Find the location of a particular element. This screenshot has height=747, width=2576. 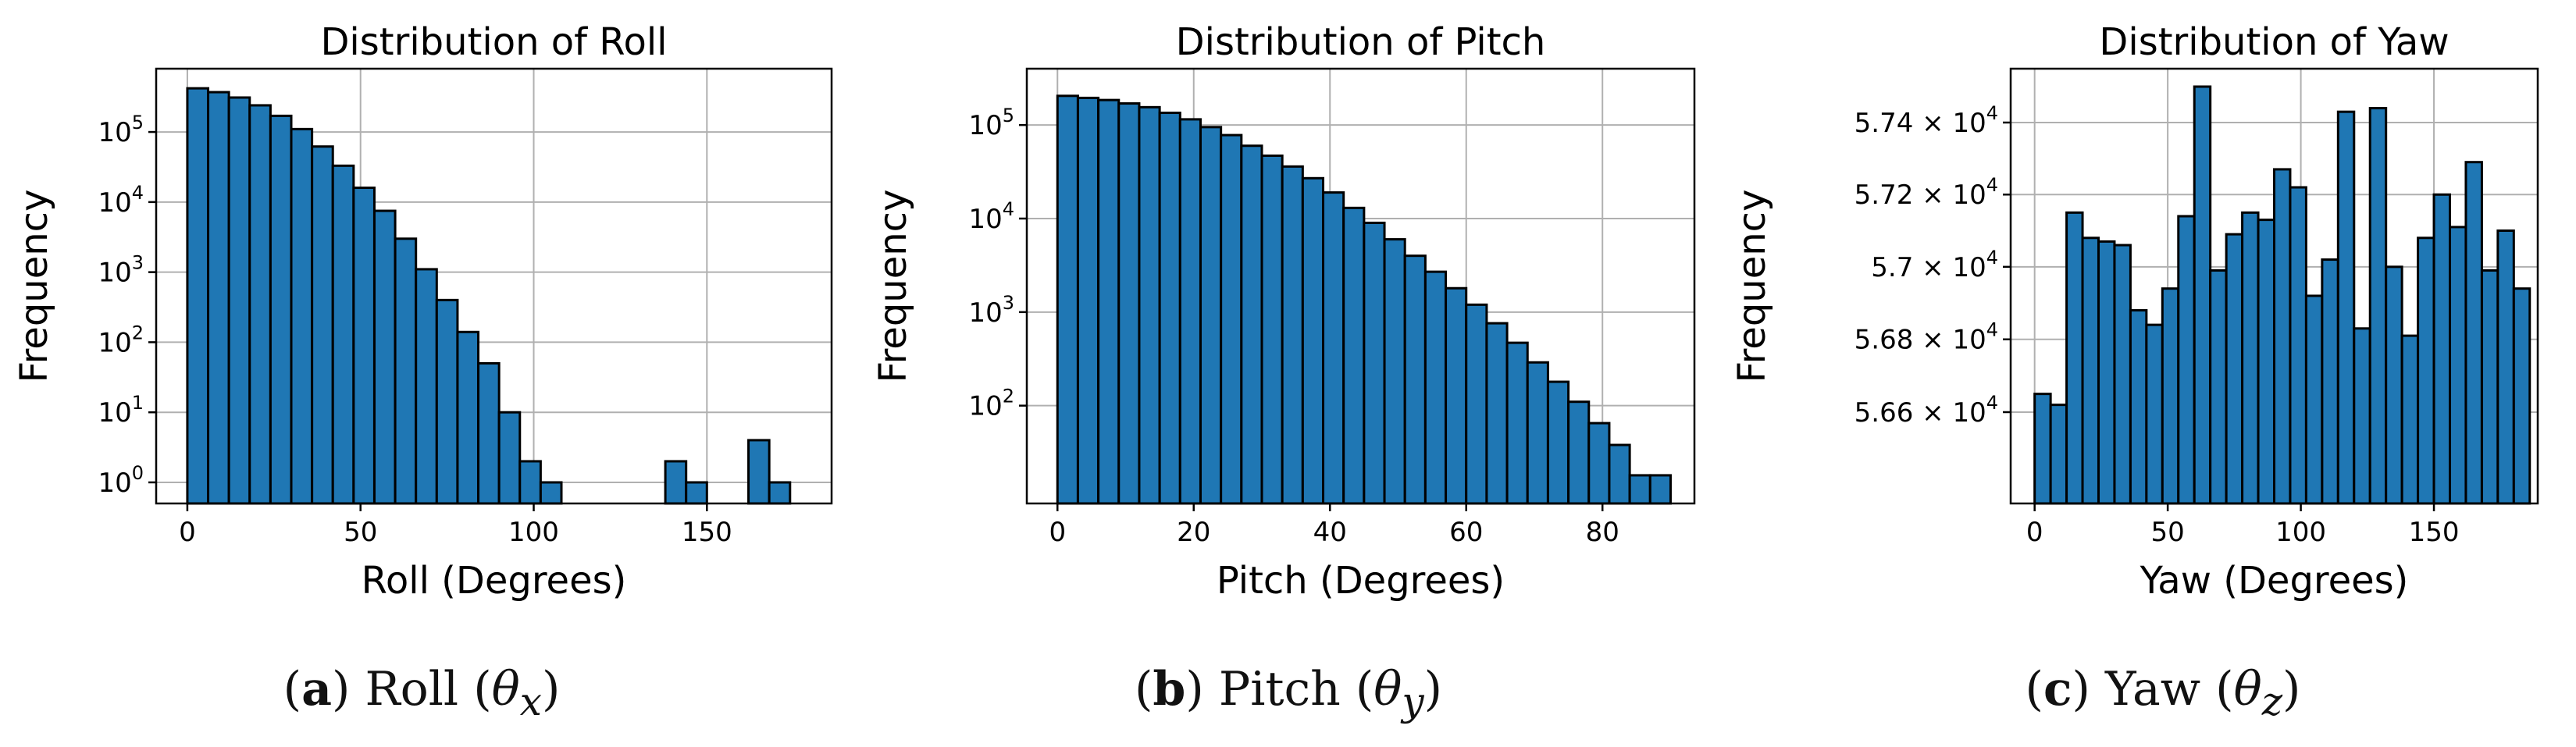

x-axis-label: Yaw (Degrees) is located at coordinates (2274, 581).